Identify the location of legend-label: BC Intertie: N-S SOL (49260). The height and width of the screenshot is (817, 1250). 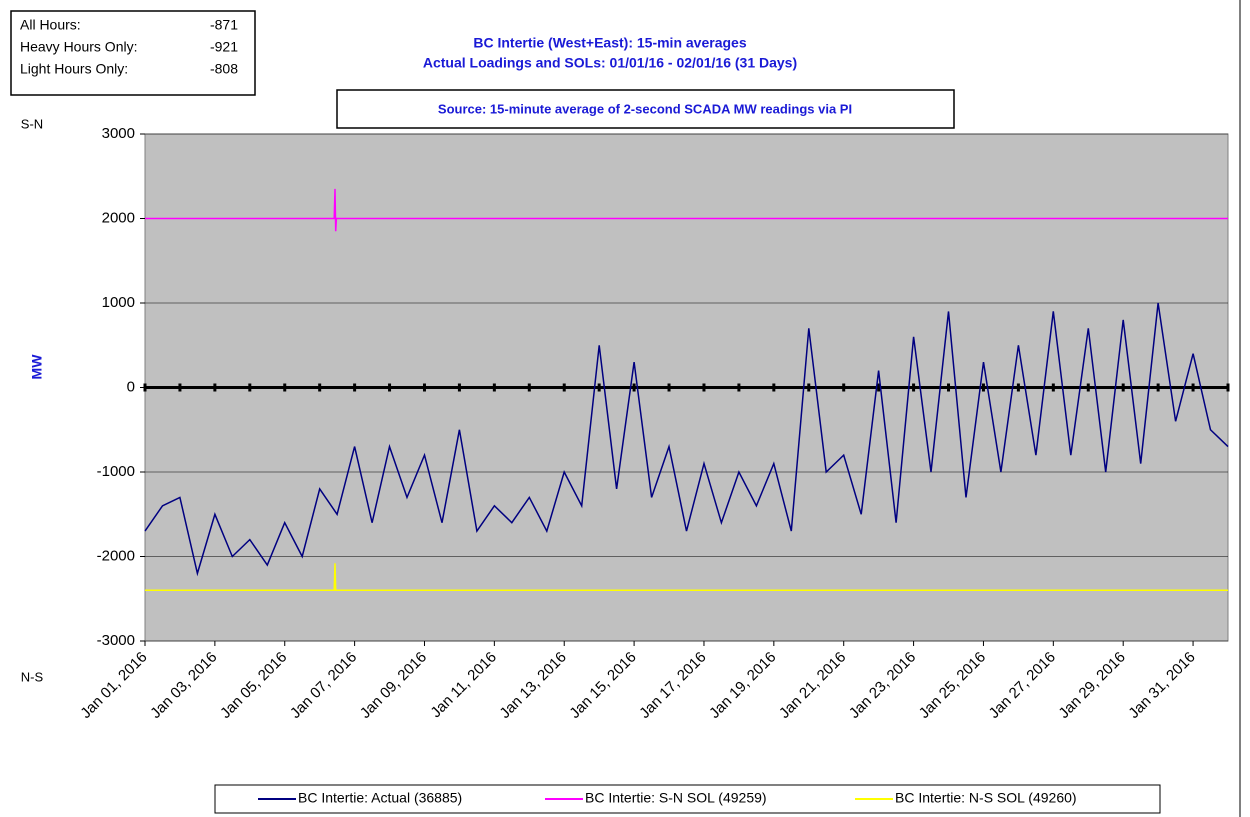
(986, 798).